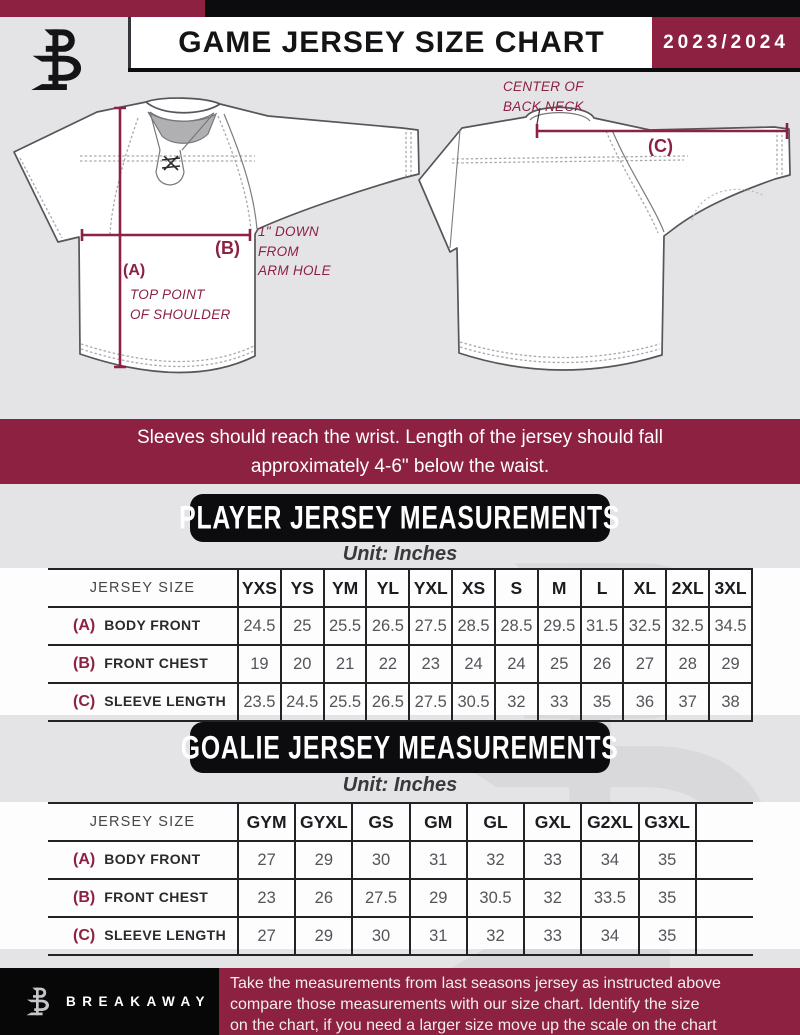  I want to click on size-column-header: L, so click(602, 588).